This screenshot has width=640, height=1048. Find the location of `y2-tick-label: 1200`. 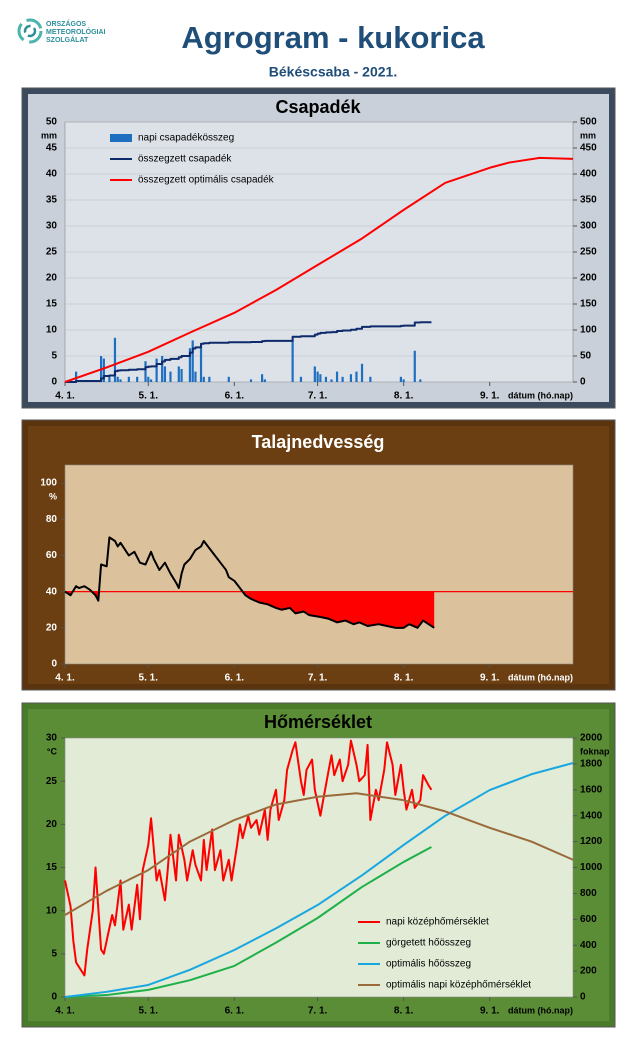

y2-tick-label: 1200 is located at coordinates (591, 841).